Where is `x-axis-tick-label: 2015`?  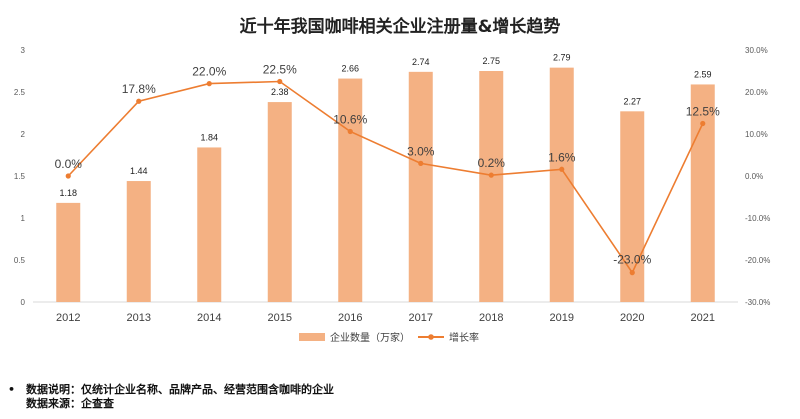
x-axis-tick-label: 2015 is located at coordinates (280, 318).